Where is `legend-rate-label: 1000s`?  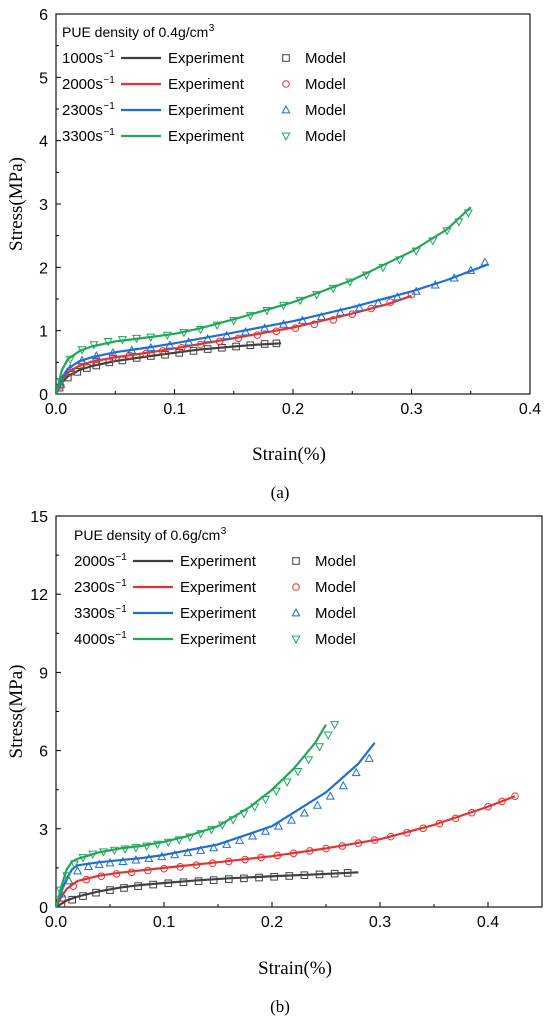
legend-rate-label: 1000s is located at coordinates (82, 58).